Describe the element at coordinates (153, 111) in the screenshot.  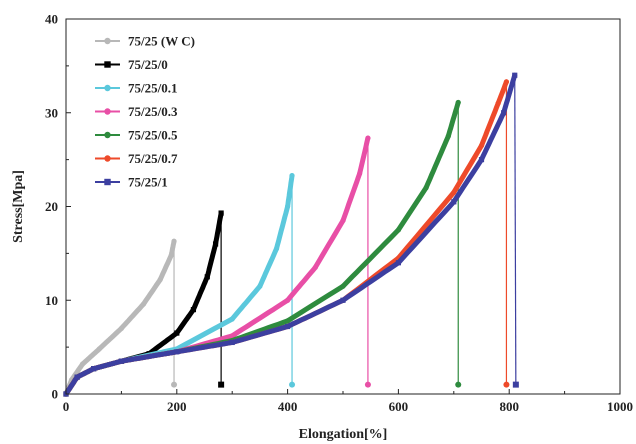
I see `legend-label: 75/25/0.3` at that location.